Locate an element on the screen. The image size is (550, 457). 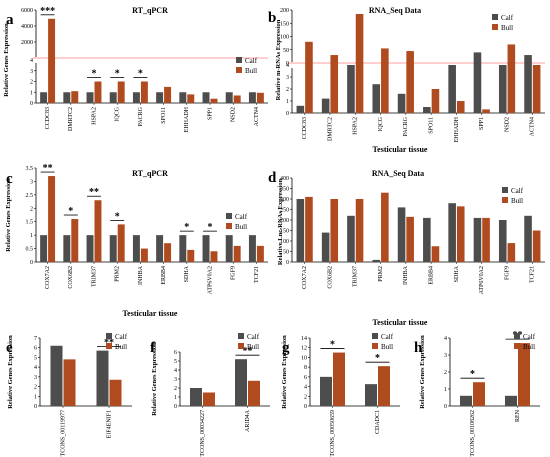
panel-letter: a is located at coordinates (10, 20).